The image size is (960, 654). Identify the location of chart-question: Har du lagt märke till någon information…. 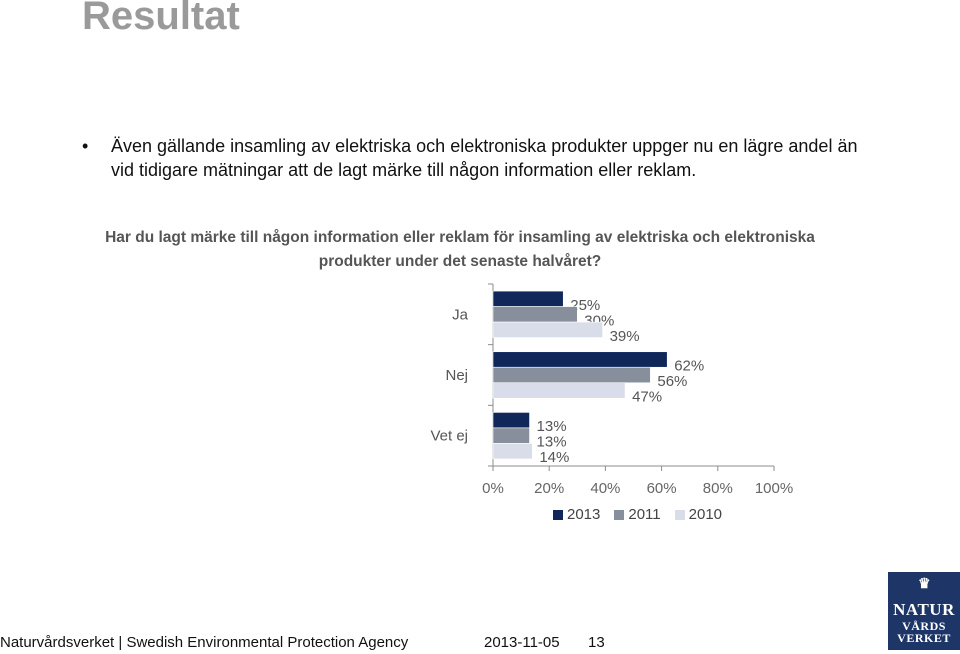
(460, 249).